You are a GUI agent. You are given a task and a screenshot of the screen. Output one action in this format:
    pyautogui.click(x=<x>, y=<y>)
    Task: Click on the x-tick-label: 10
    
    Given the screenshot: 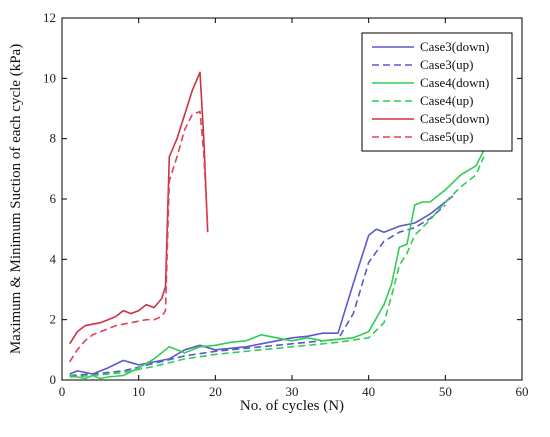 What is the action you would take?
    pyautogui.click(x=138, y=391)
    